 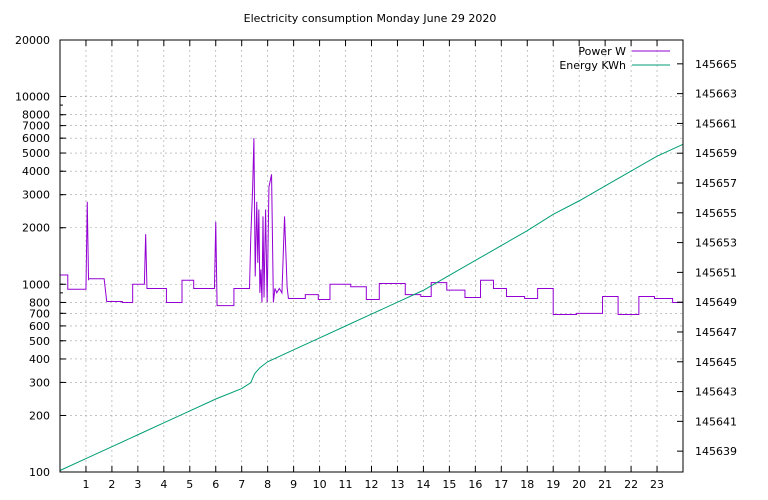 I want to click on y2-tick-label: 145659, so click(x=716, y=153).